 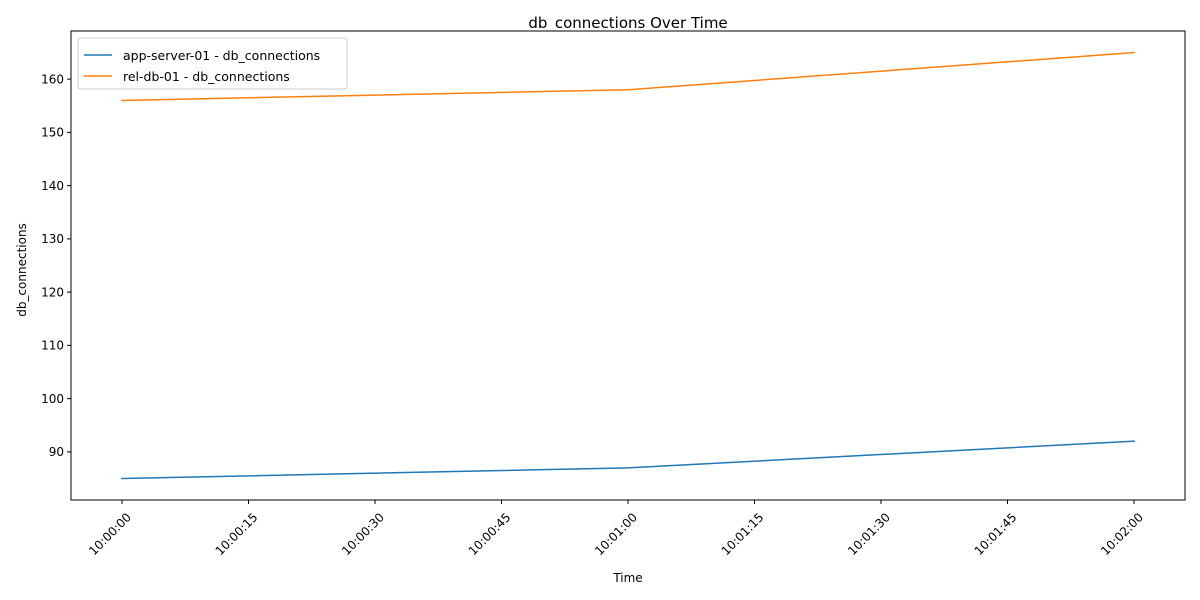 I want to click on chart-title: db_connections Over Time, so click(x=627, y=23).